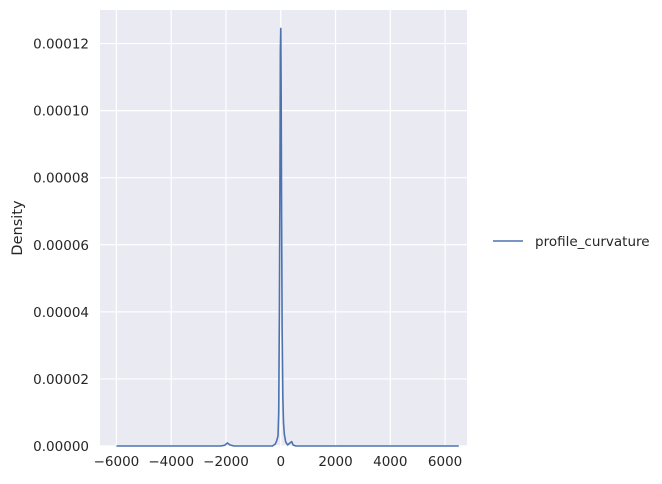 The height and width of the screenshot is (484, 662). What do you see at coordinates (171, 462) in the screenshot?
I see `x-tick-label: −4000` at bounding box center [171, 462].